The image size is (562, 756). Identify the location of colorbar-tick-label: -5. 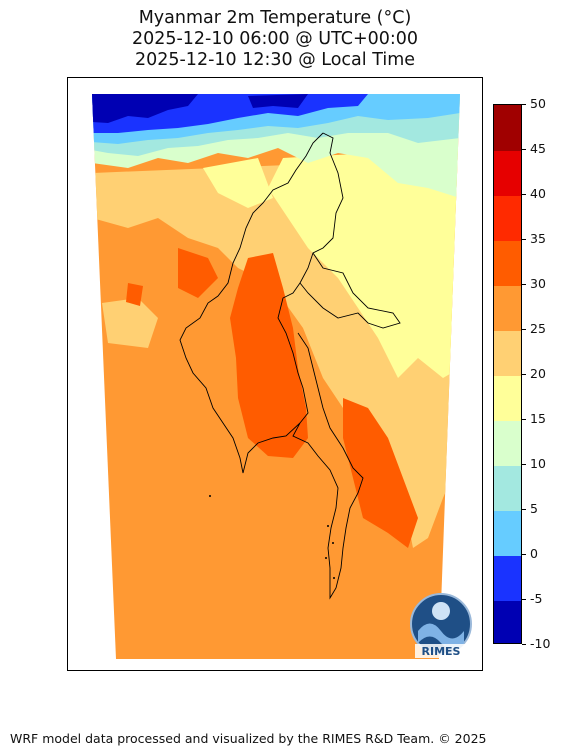
(536, 598).